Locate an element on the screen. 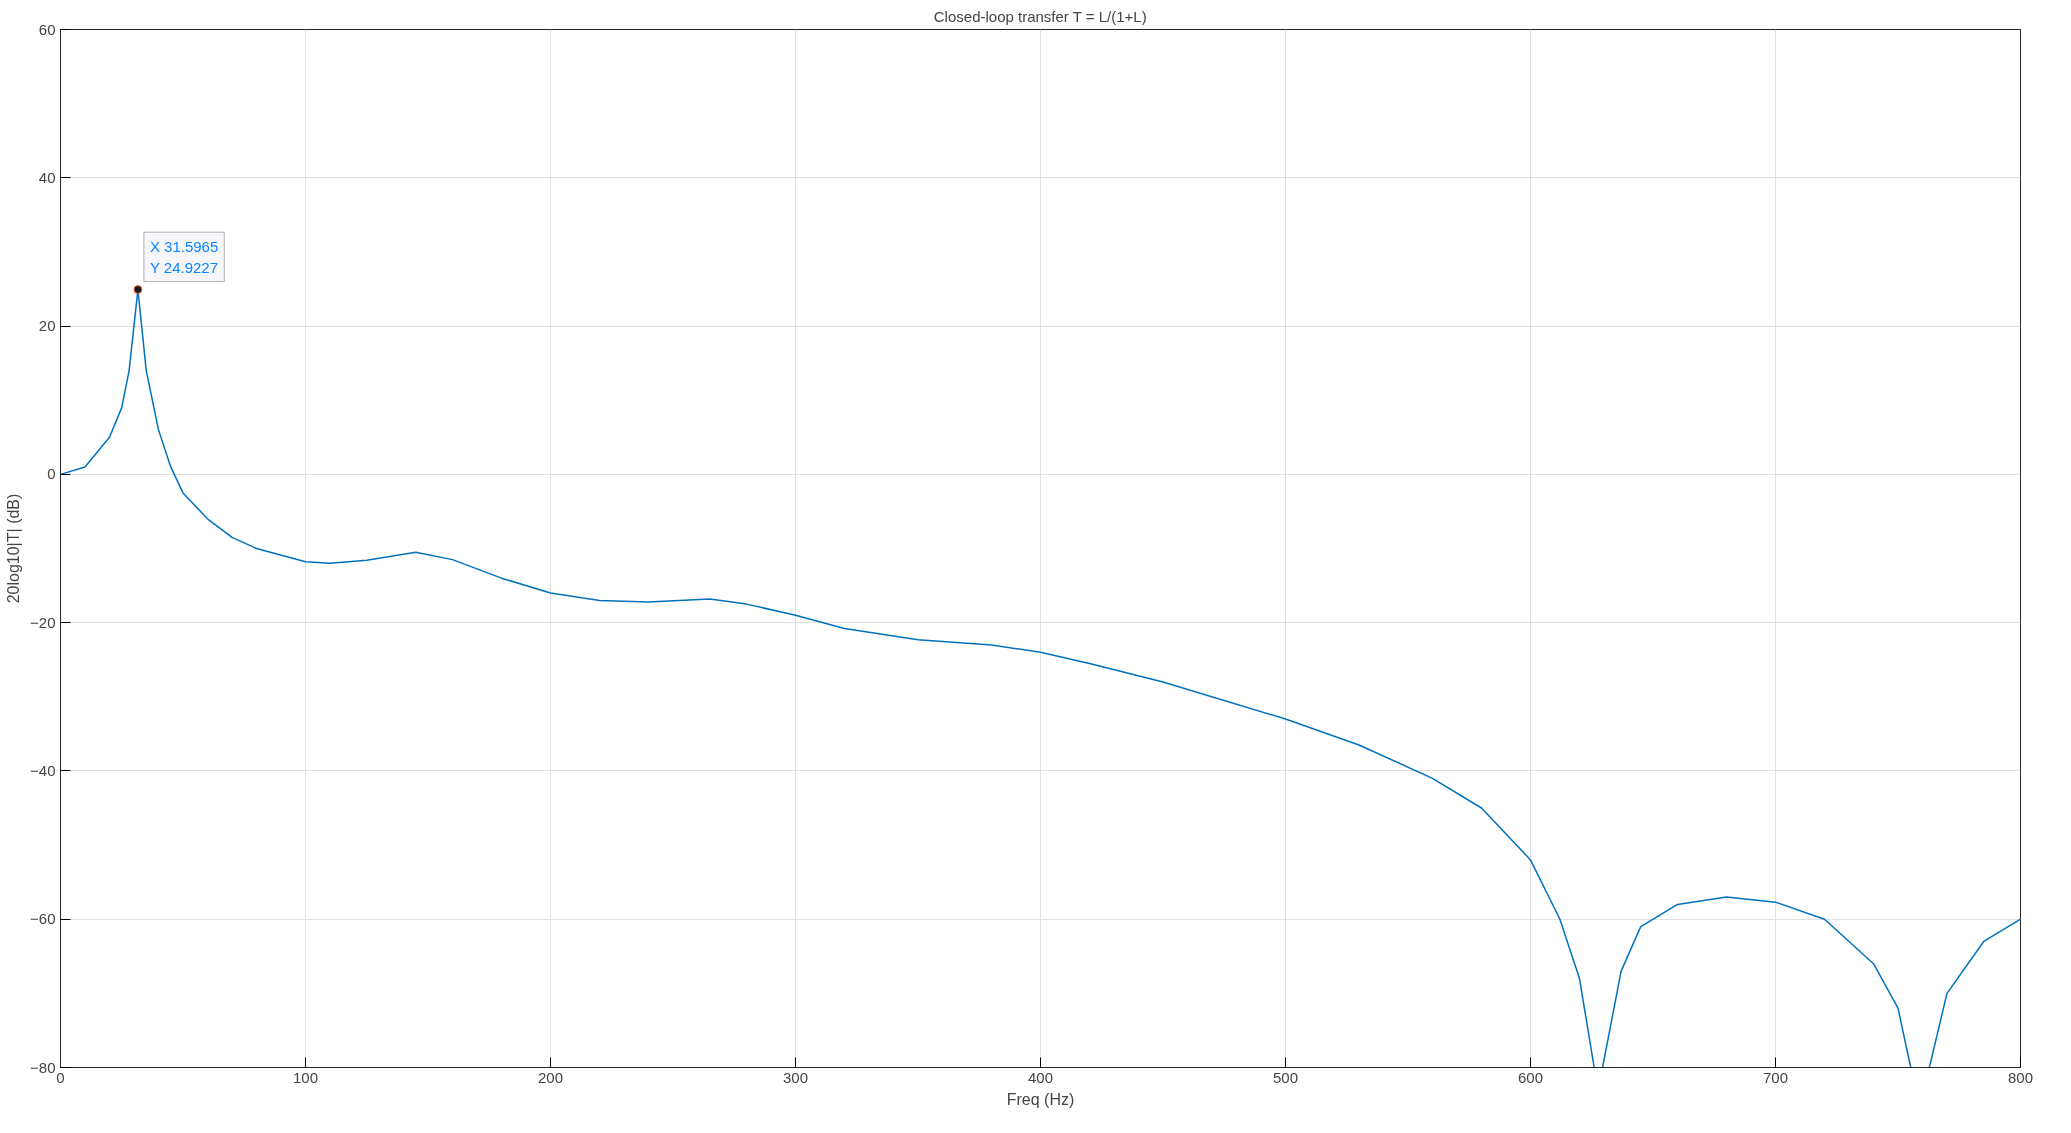 This screenshot has height=1133, width=2071. x-tick-label: 700 is located at coordinates (1775, 1077).